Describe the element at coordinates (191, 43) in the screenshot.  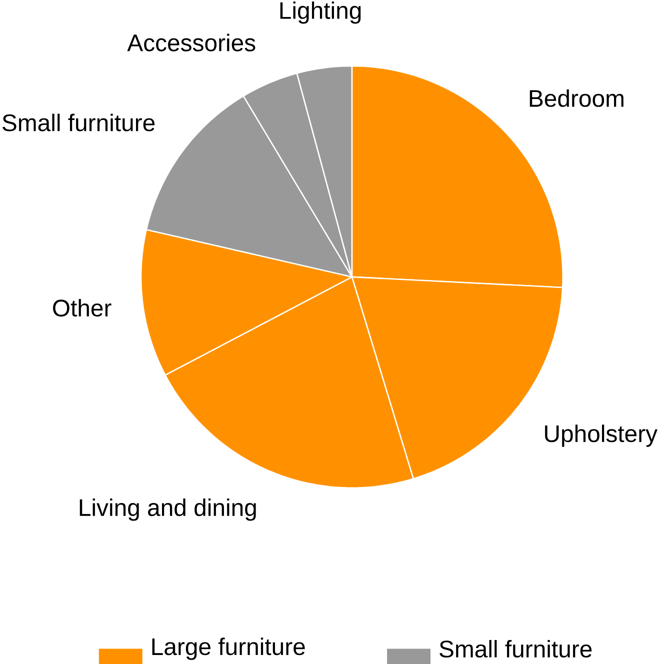
I see `slice-label: Accessories` at that location.